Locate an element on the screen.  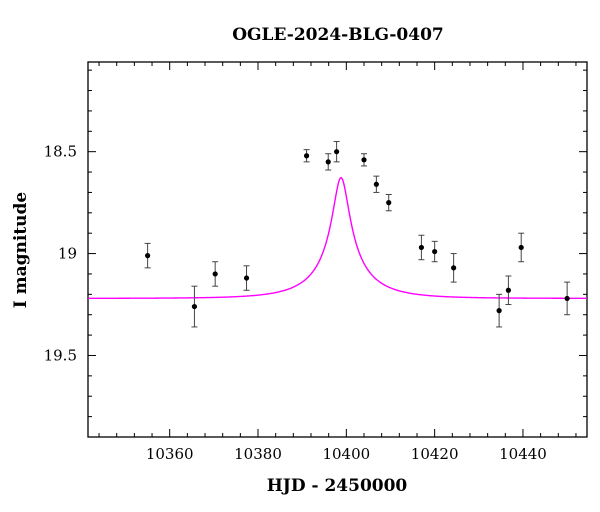
x-tick-label: 10360 is located at coordinates (170, 454).